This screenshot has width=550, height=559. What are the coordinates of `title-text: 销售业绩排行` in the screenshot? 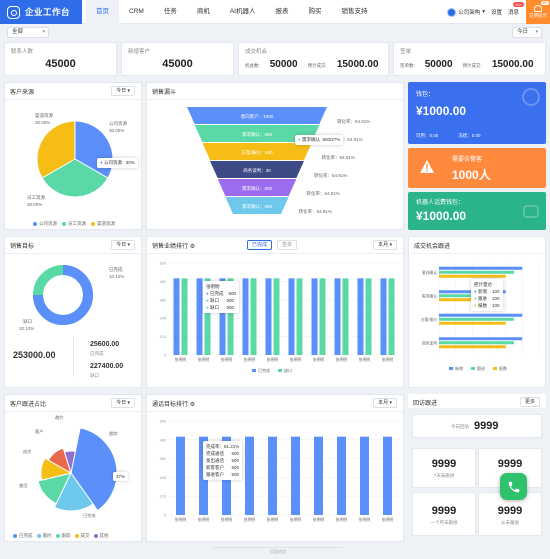 It's located at (170, 247).